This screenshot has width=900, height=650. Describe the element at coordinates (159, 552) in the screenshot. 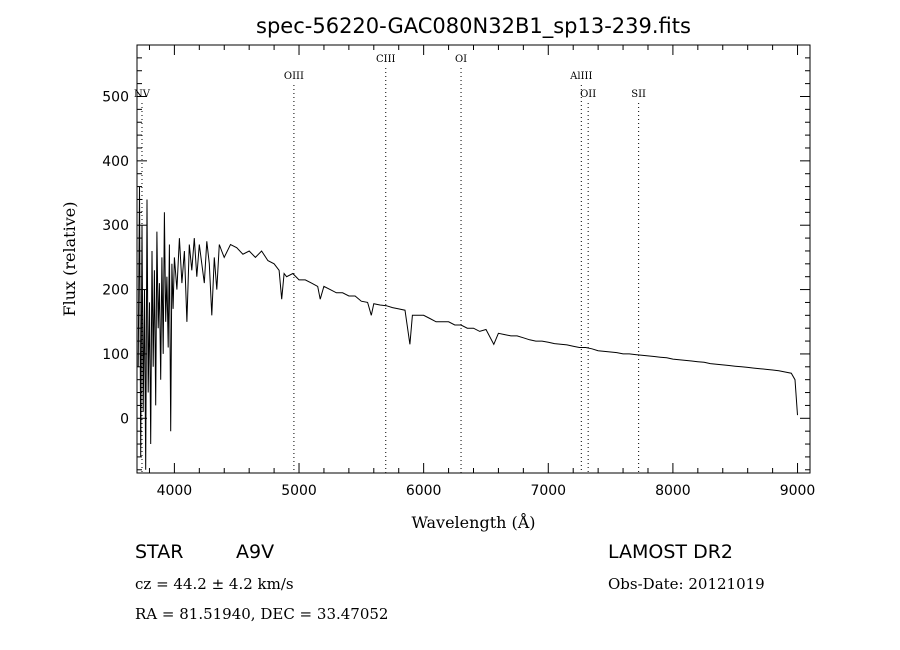

I see `object-class: STAR` at that location.